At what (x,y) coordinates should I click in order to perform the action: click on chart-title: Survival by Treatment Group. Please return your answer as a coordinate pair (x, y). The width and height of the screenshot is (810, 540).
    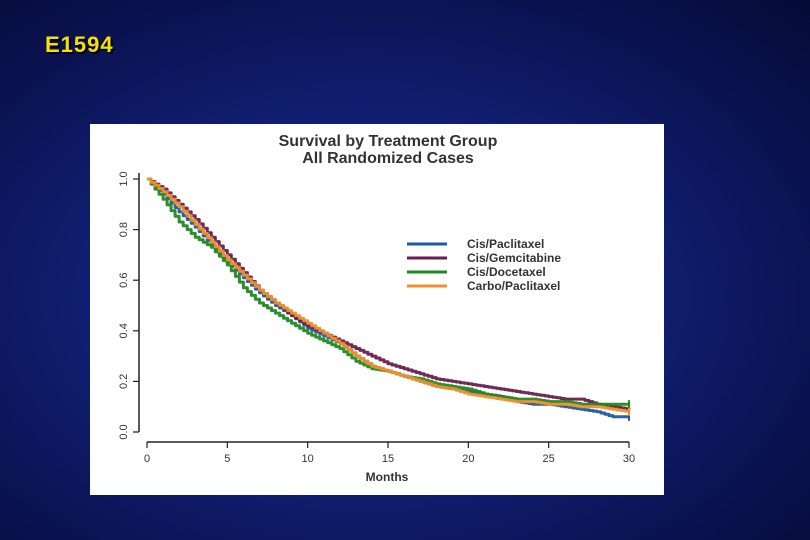
    Looking at the image, I should click on (388, 141).